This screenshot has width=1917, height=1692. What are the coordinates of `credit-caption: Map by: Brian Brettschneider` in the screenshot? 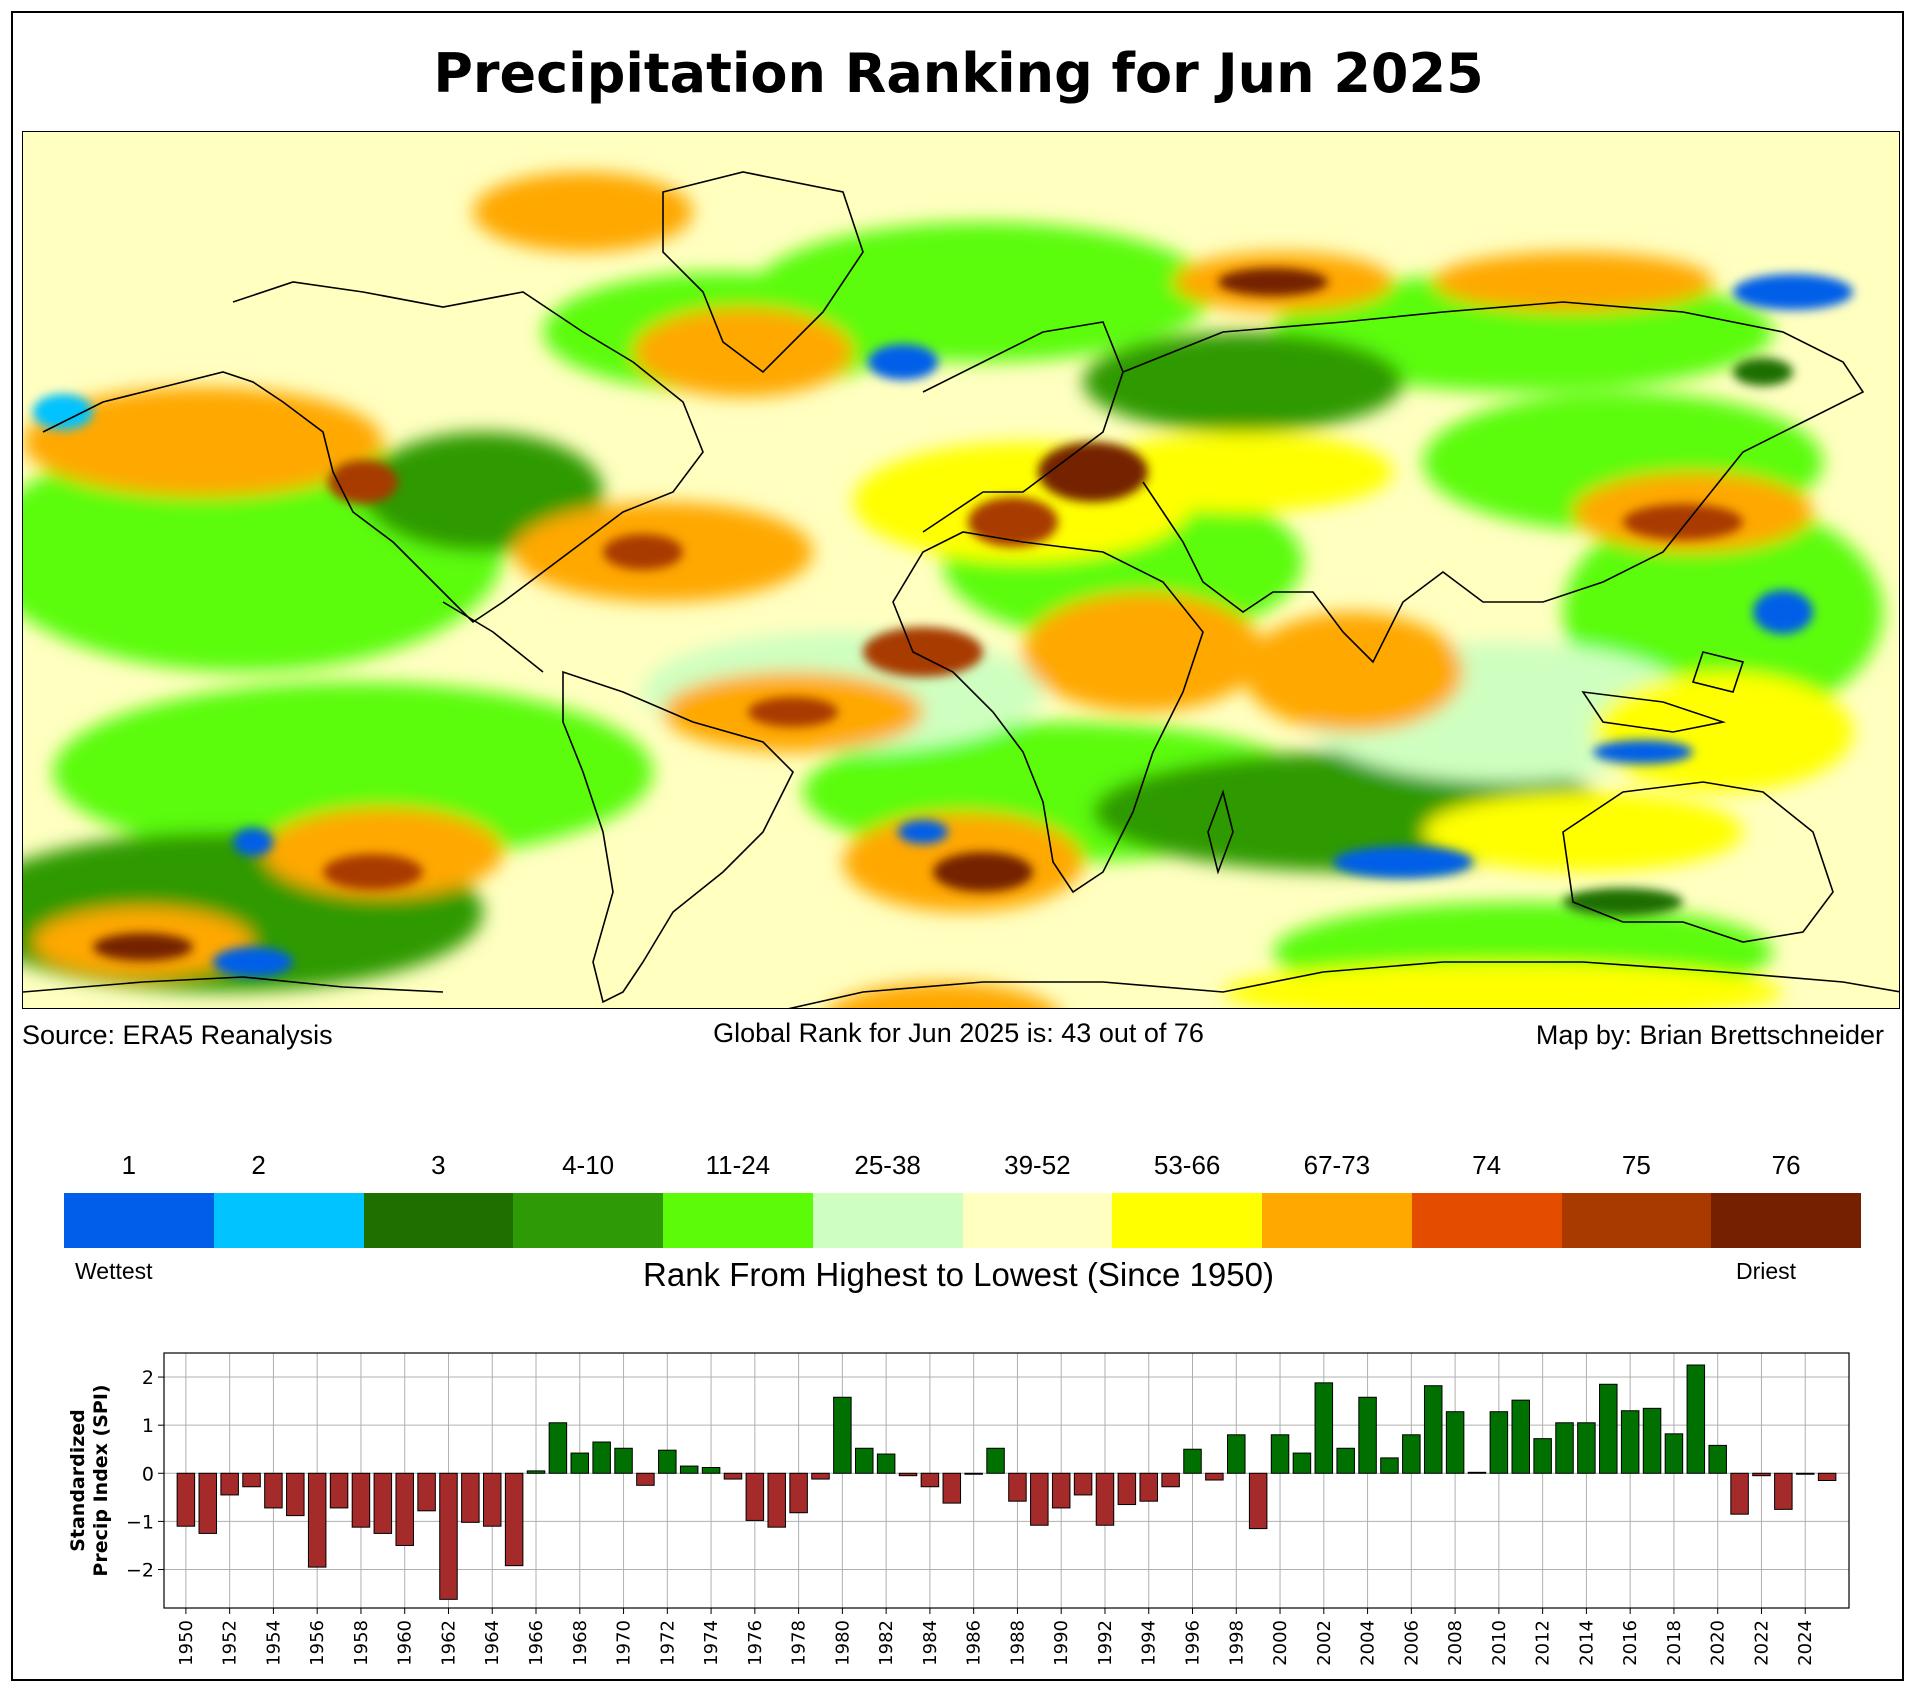 It's located at (1709, 1035).